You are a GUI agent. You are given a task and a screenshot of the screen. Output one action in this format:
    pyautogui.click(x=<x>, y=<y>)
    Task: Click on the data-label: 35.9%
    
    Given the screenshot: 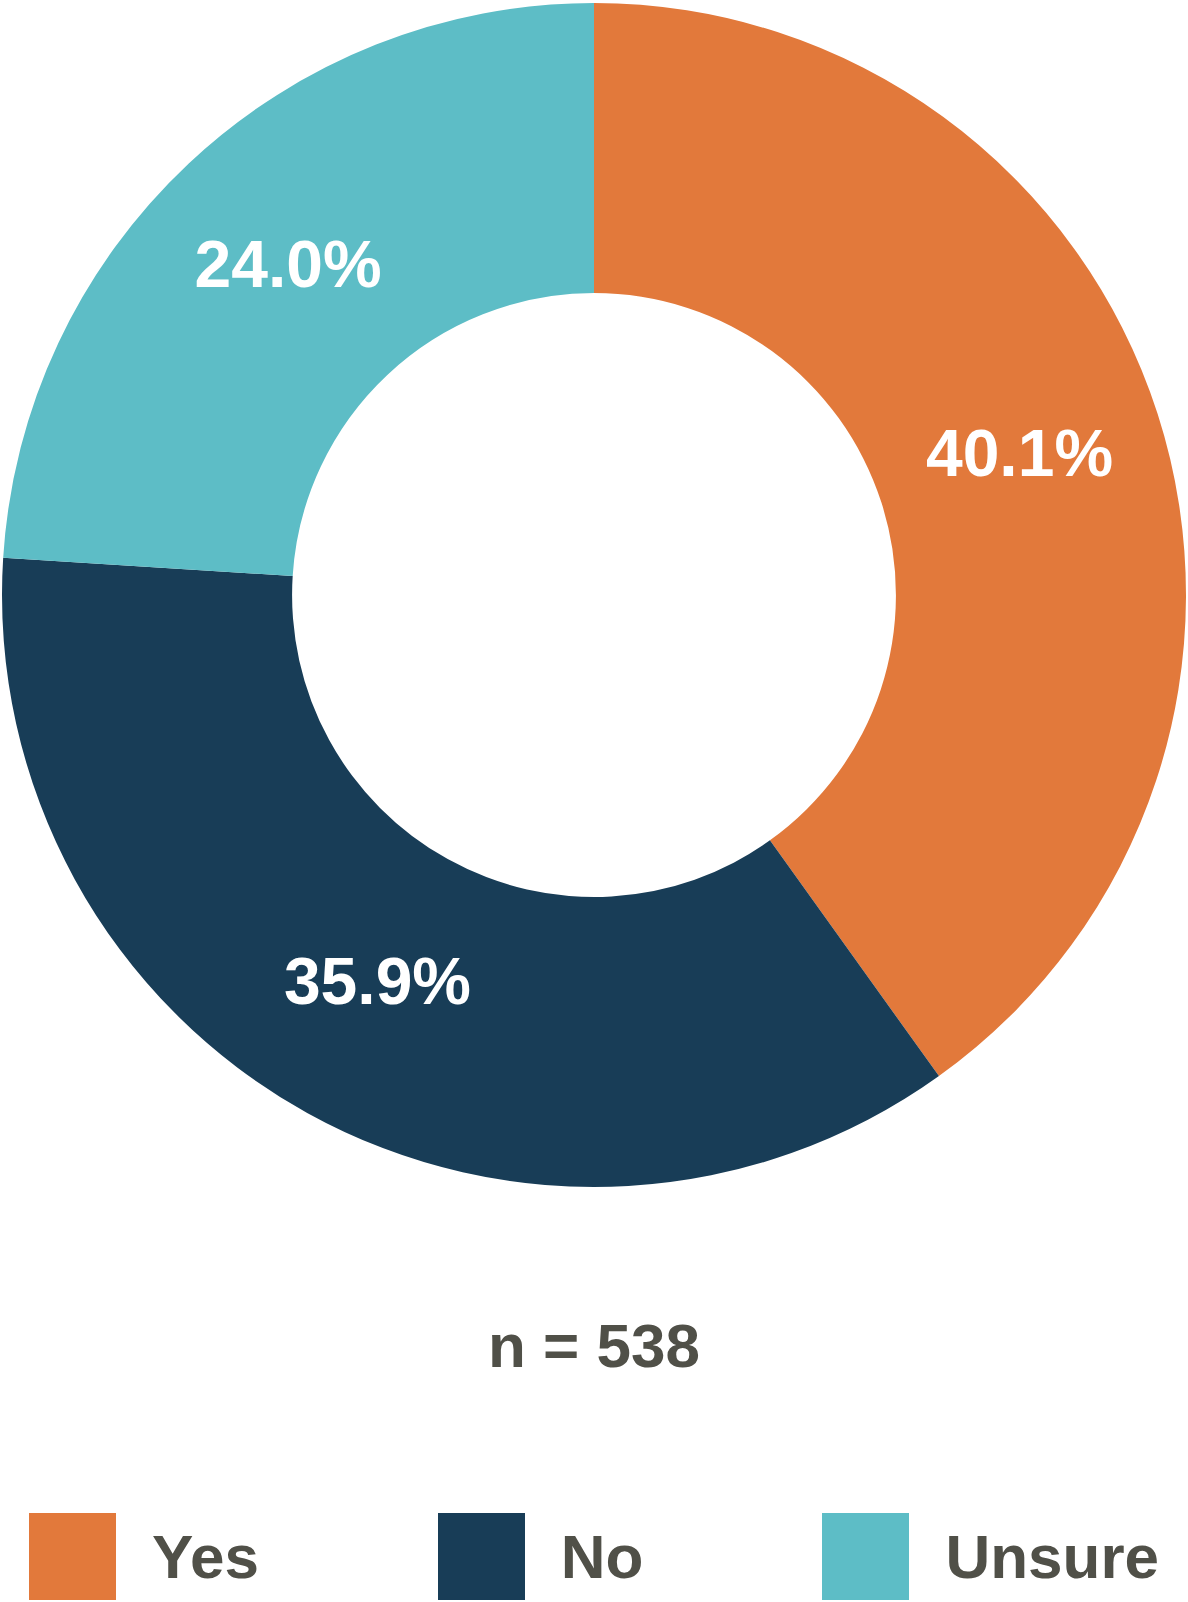 What is the action you would take?
    pyautogui.click(x=377, y=981)
    